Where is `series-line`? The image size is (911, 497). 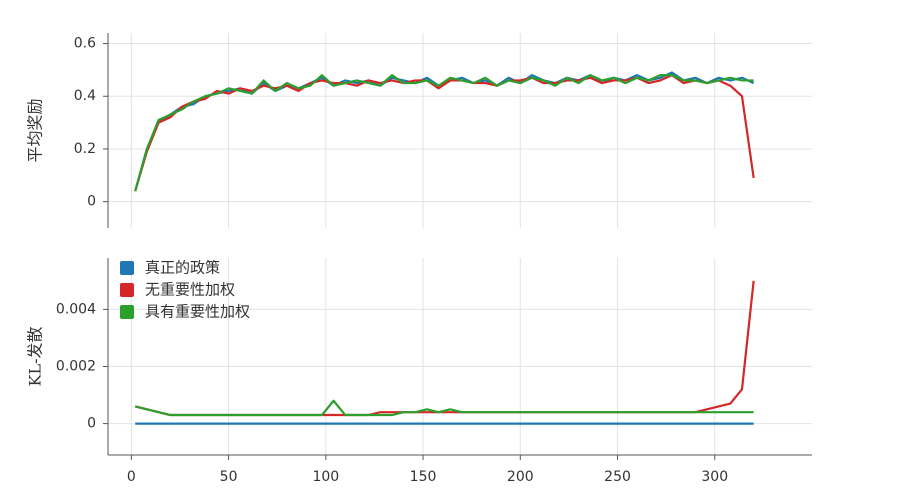 series-line is located at coordinates (444, 408).